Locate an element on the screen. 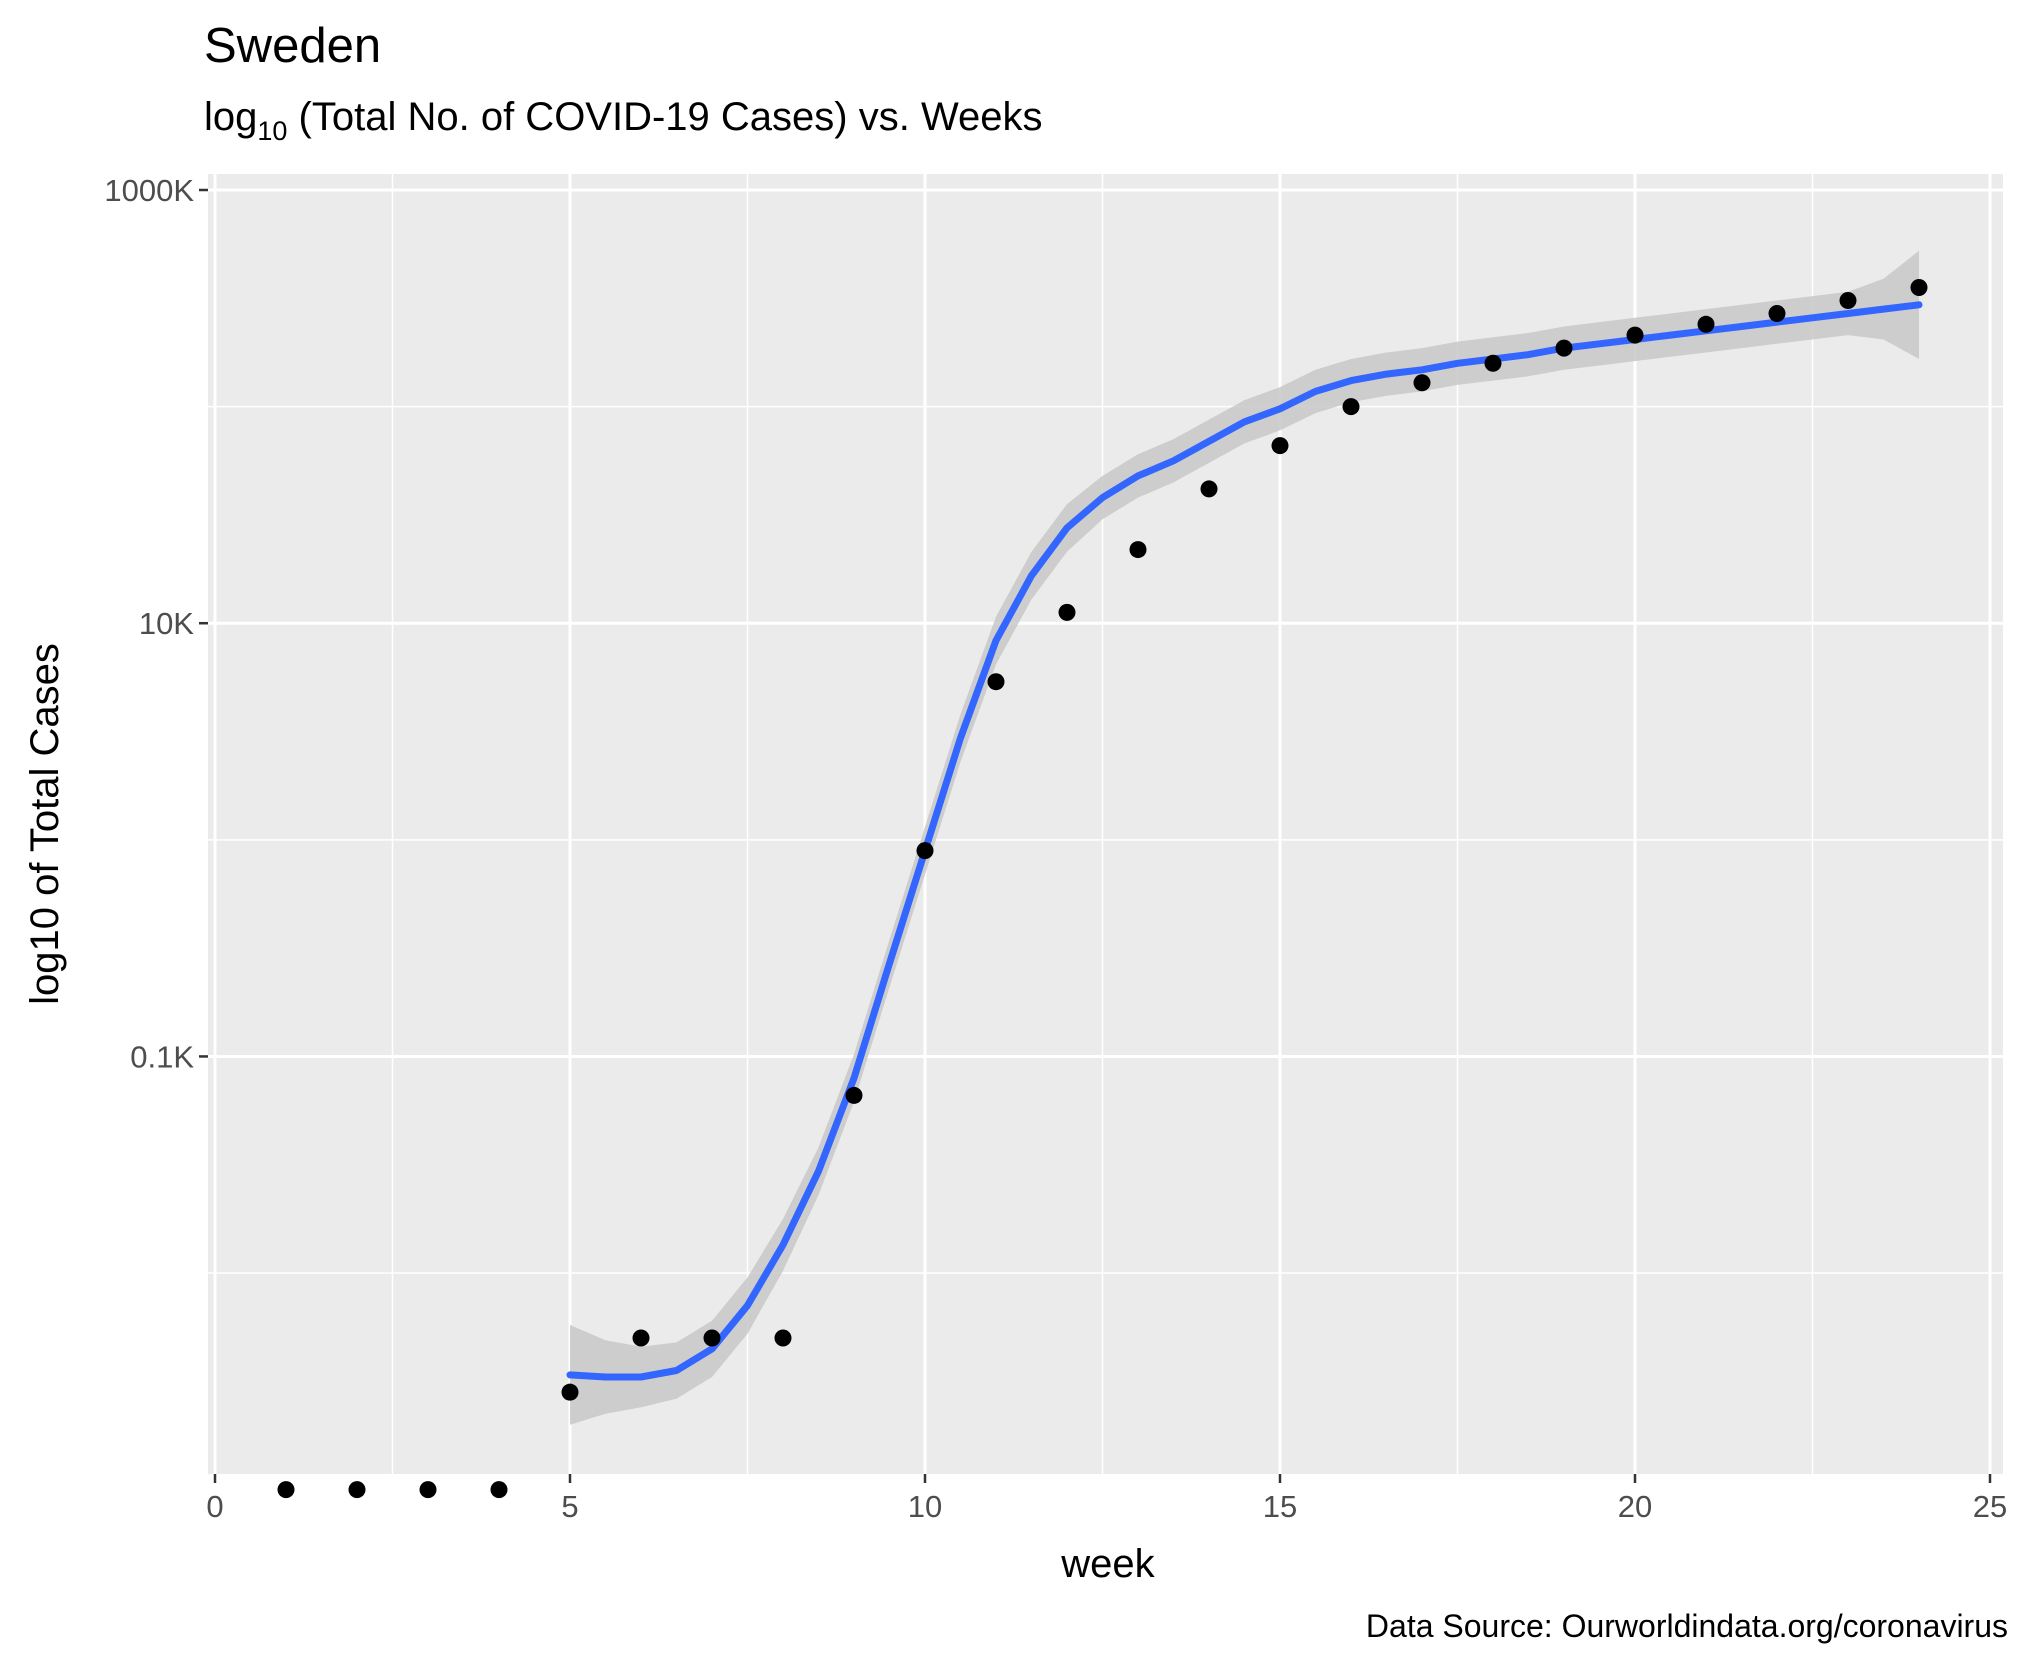 Image resolution: width=2025 pixels, height=1662 pixels. y-axis: 0.1K 10K 1000K is located at coordinates (156, 623).